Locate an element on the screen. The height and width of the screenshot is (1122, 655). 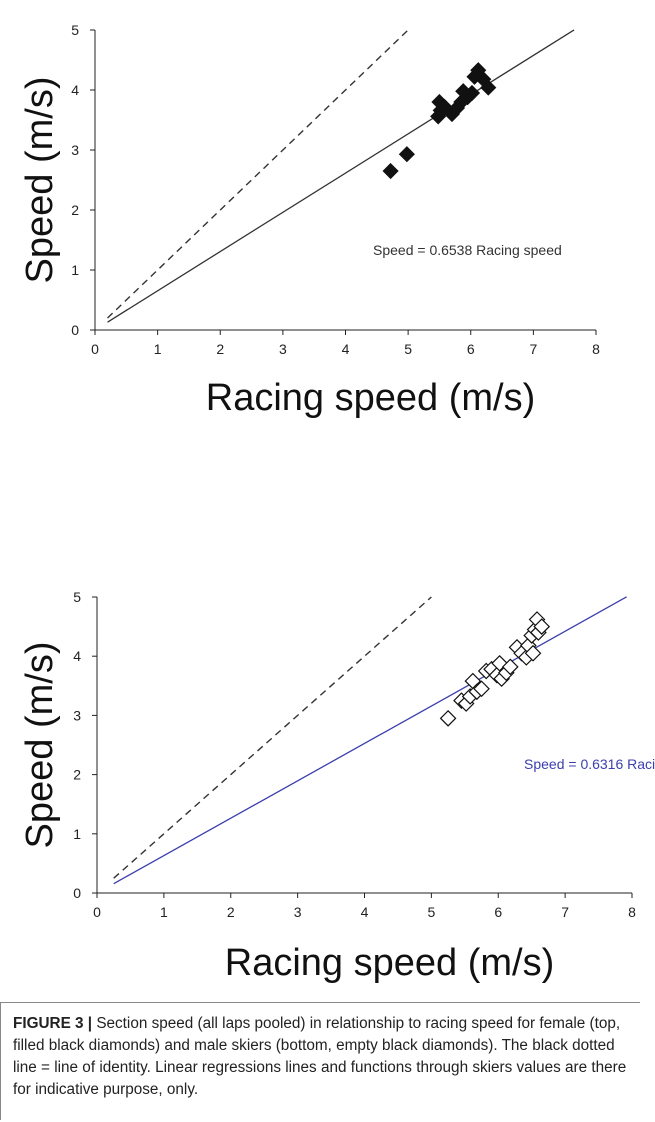
top-x-tick-label: 0 is located at coordinates (95, 349).